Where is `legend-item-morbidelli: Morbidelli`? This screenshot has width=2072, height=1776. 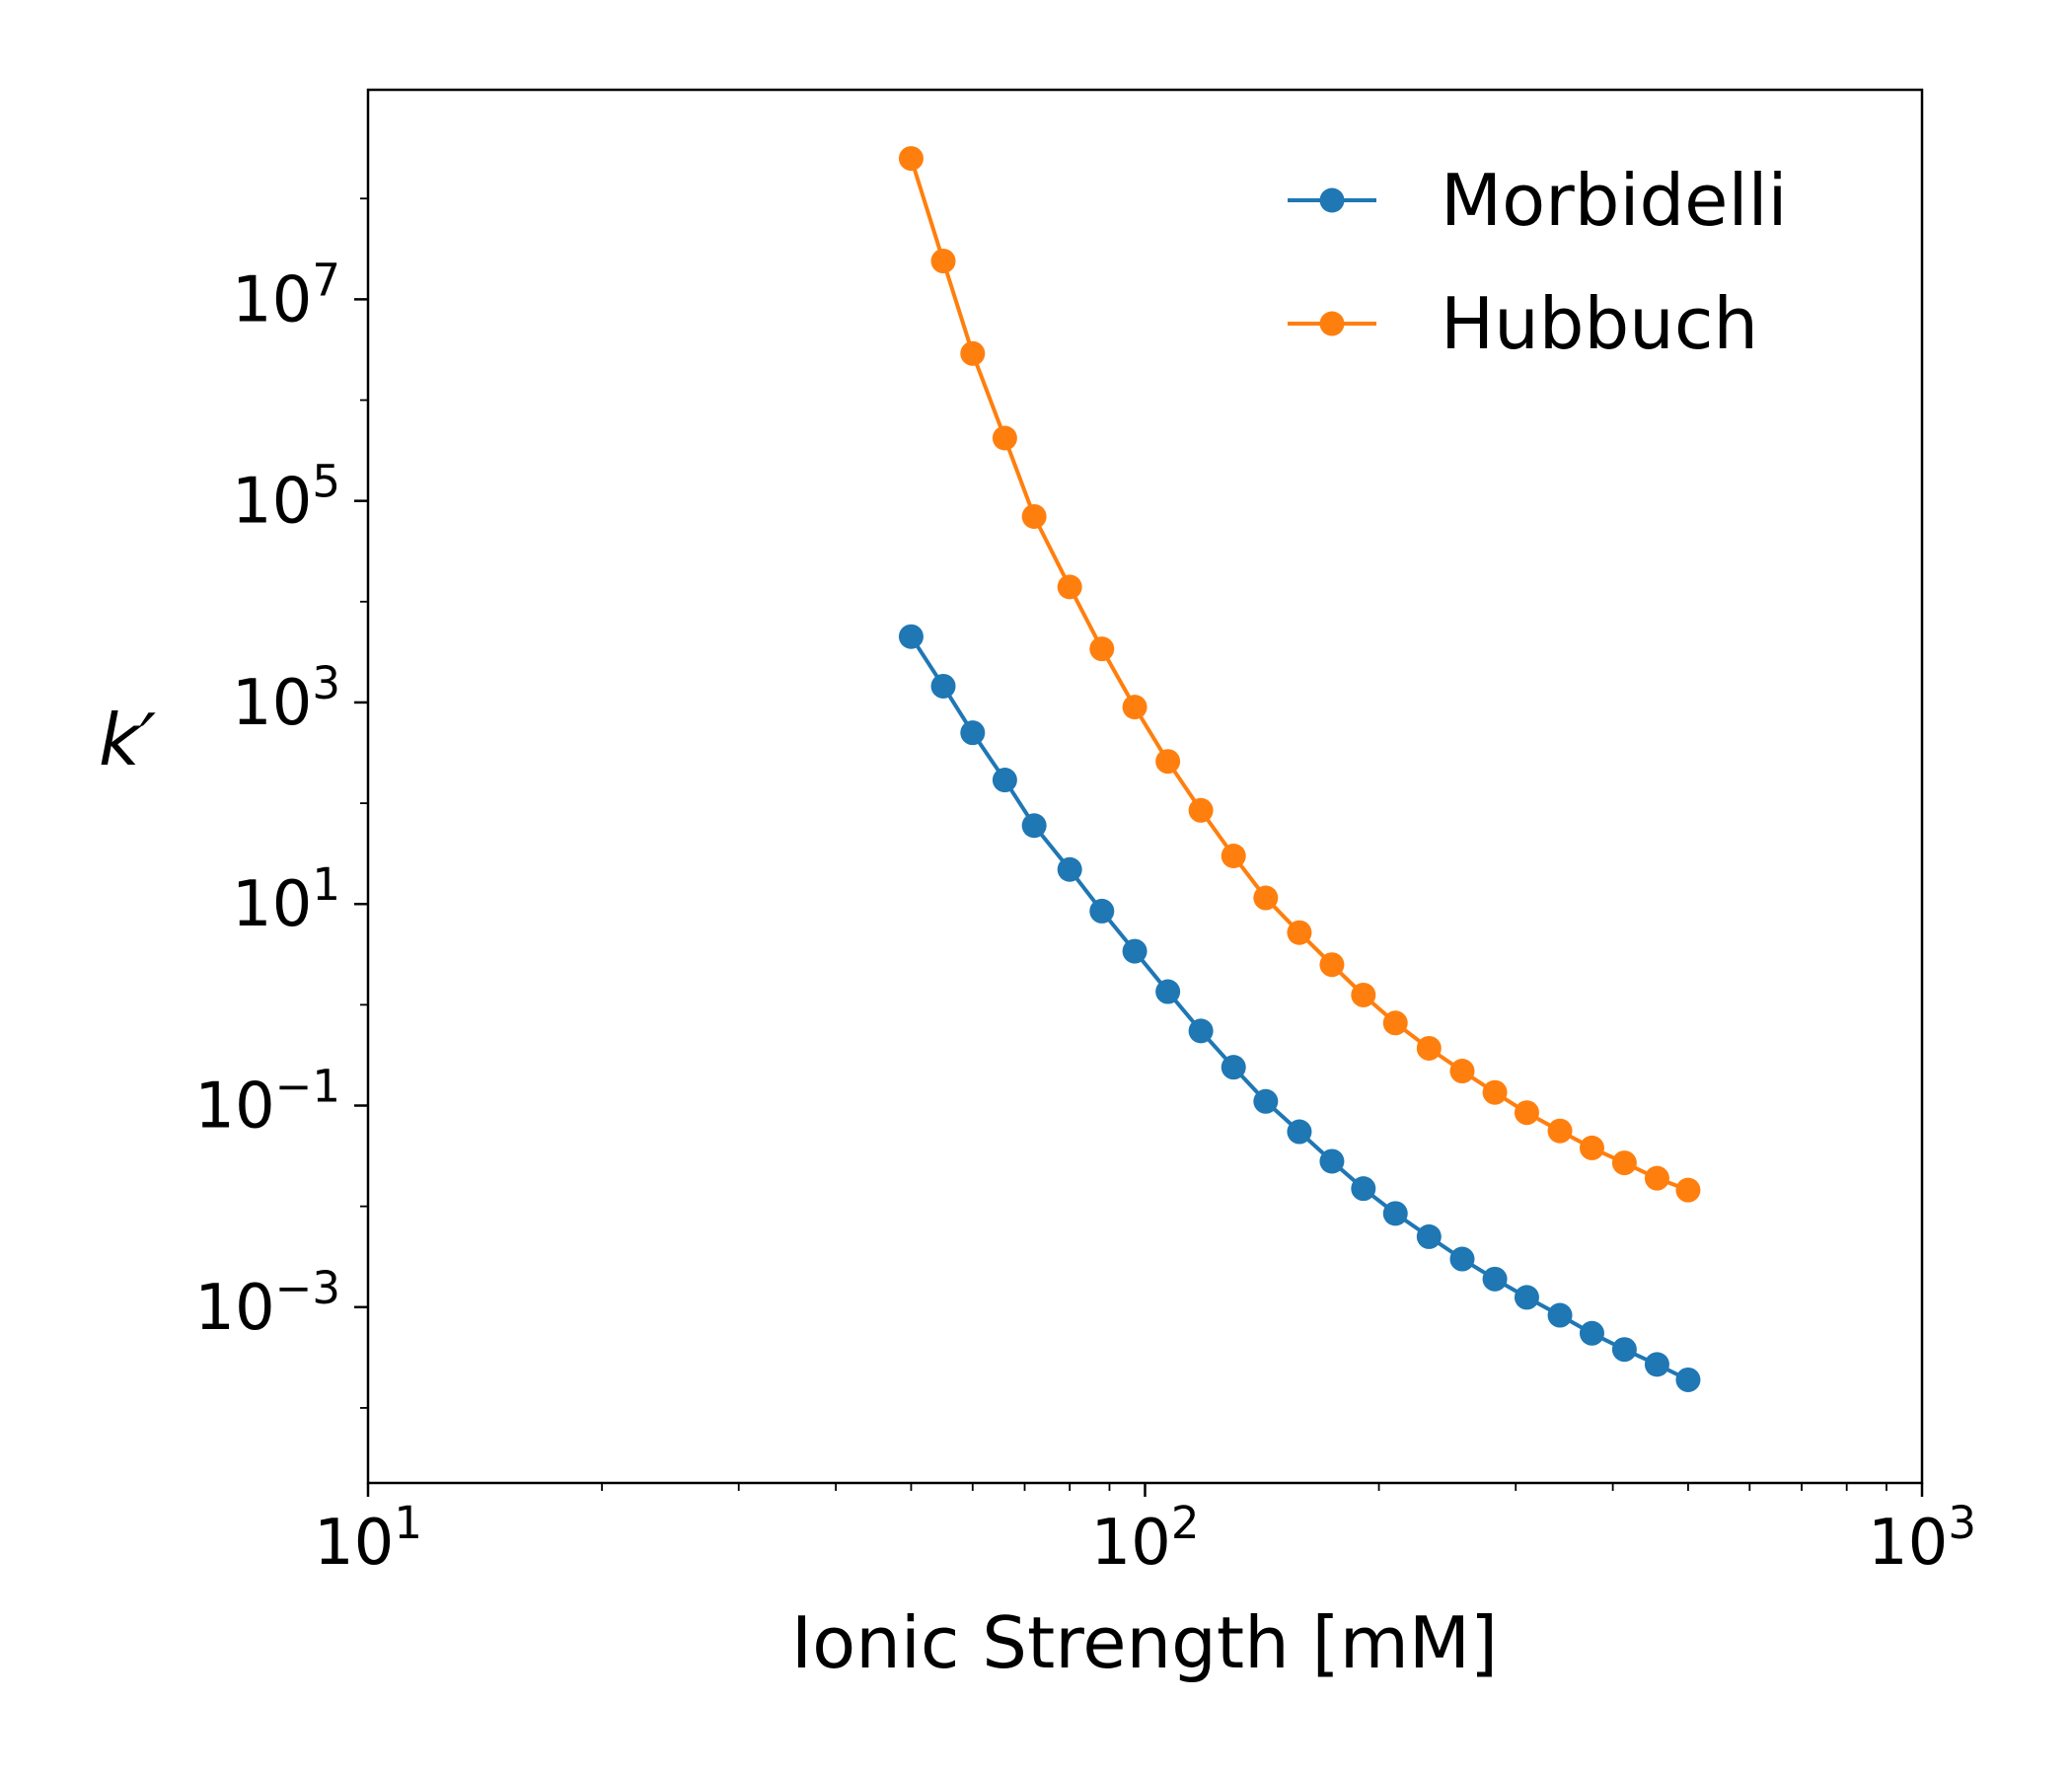 legend-item-morbidelli: Morbidelli is located at coordinates (1538, 201).